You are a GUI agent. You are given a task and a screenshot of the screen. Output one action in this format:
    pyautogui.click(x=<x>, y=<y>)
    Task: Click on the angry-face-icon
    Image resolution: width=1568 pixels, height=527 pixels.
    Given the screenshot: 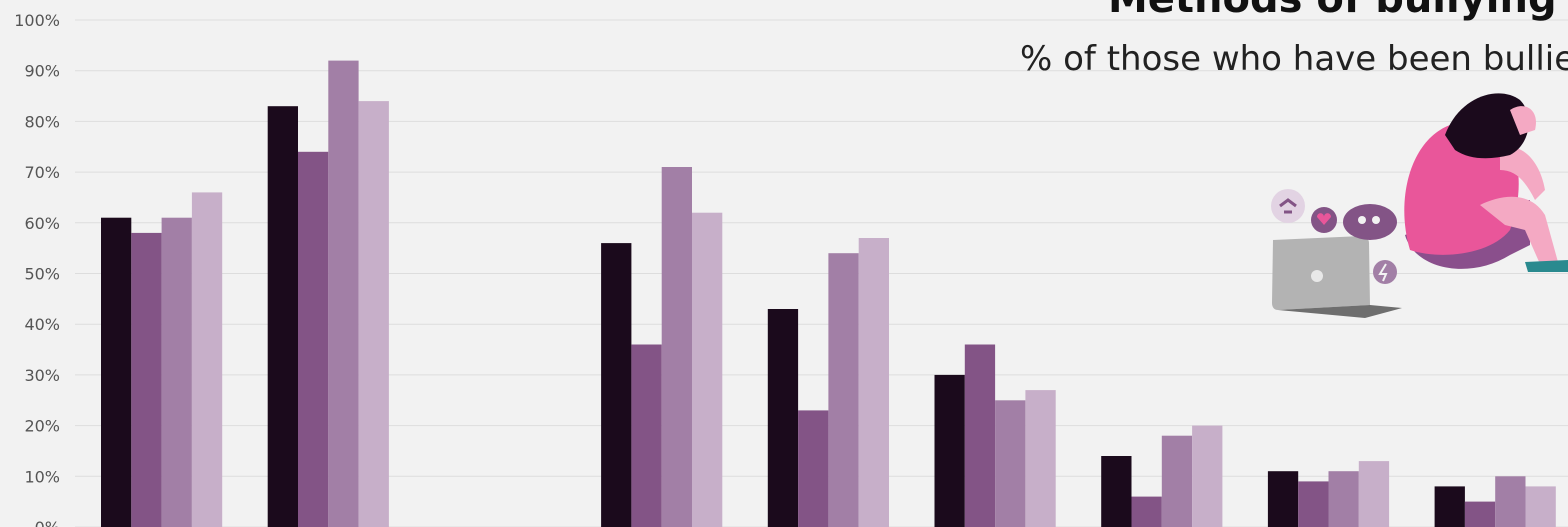 What is the action you would take?
    pyautogui.click(x=1288, y=206)
    